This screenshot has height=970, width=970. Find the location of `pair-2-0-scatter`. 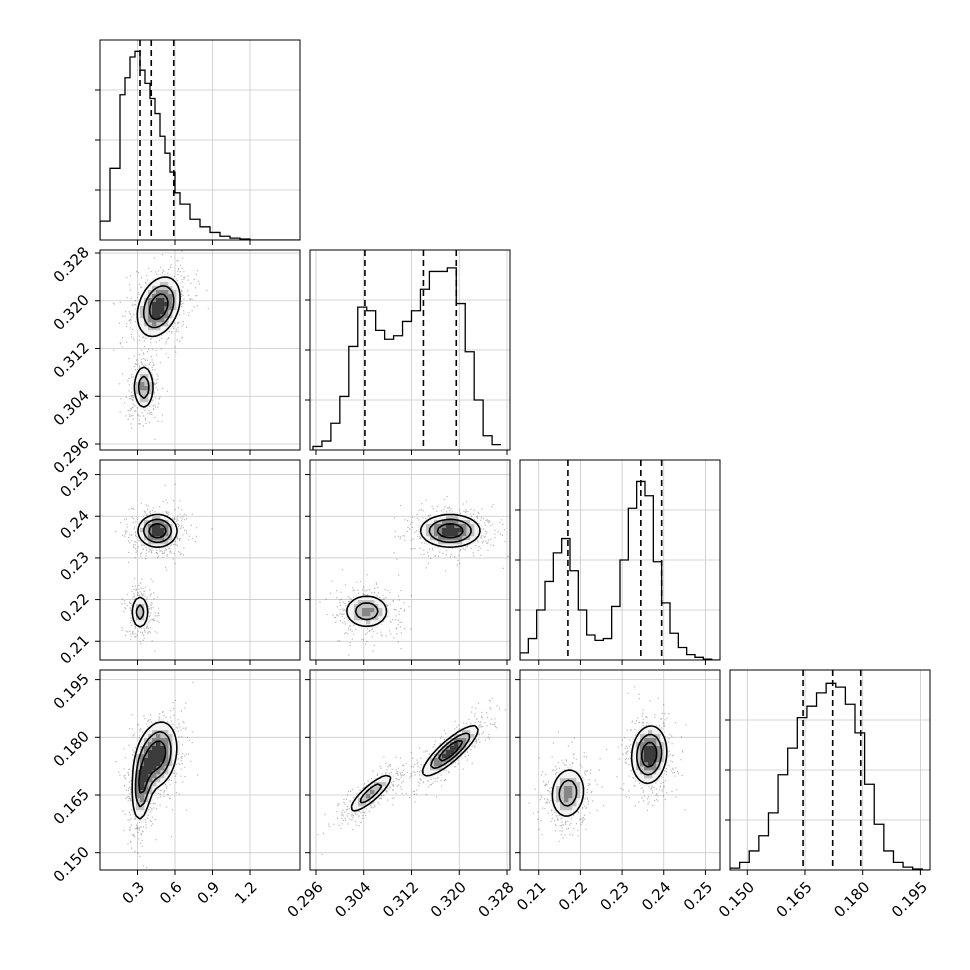

pair-2-0-scatter is located at coordinates (164, 567).